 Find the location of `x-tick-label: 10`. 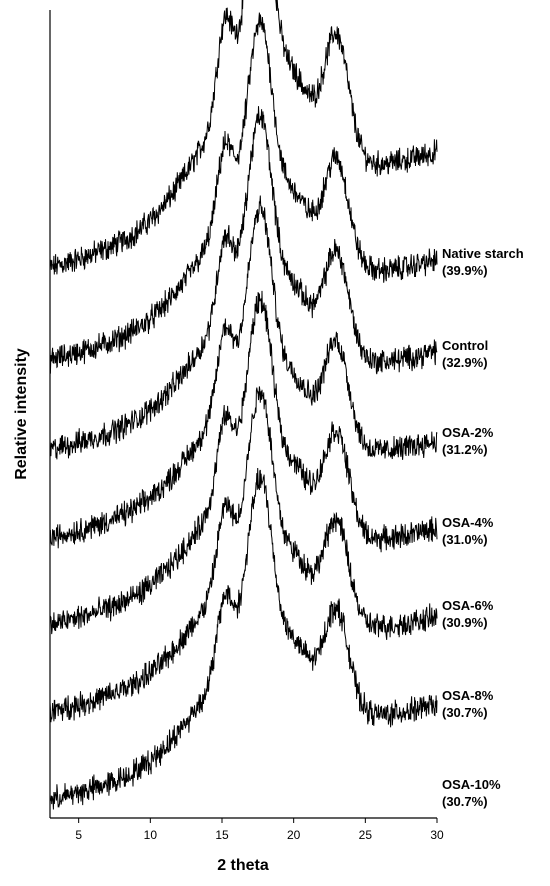

x-tick-label: 10 is located at coordinates (151, 835).